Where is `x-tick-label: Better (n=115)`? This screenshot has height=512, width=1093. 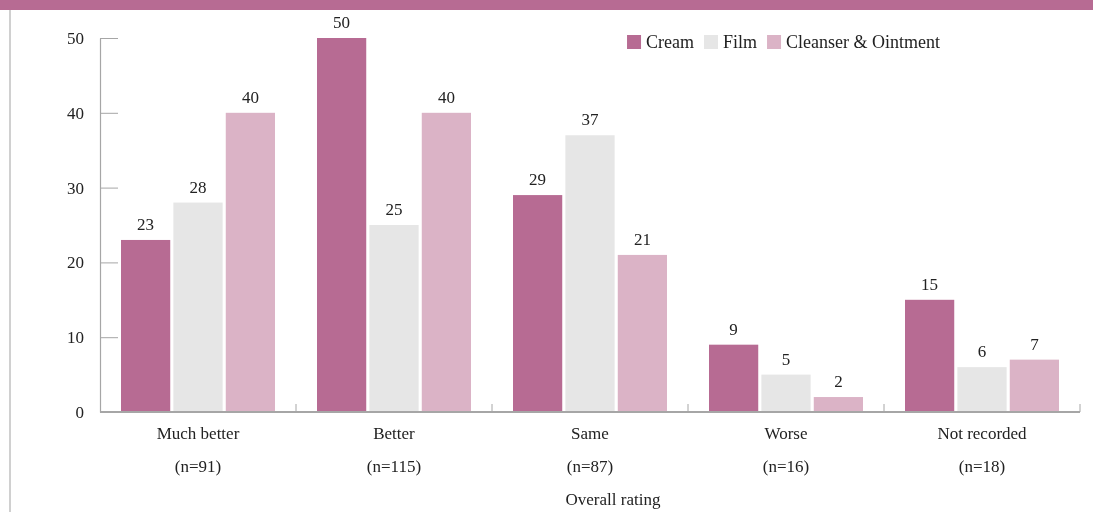 x-tick-label: Better (n=115) is located at coordinates (394, 450).